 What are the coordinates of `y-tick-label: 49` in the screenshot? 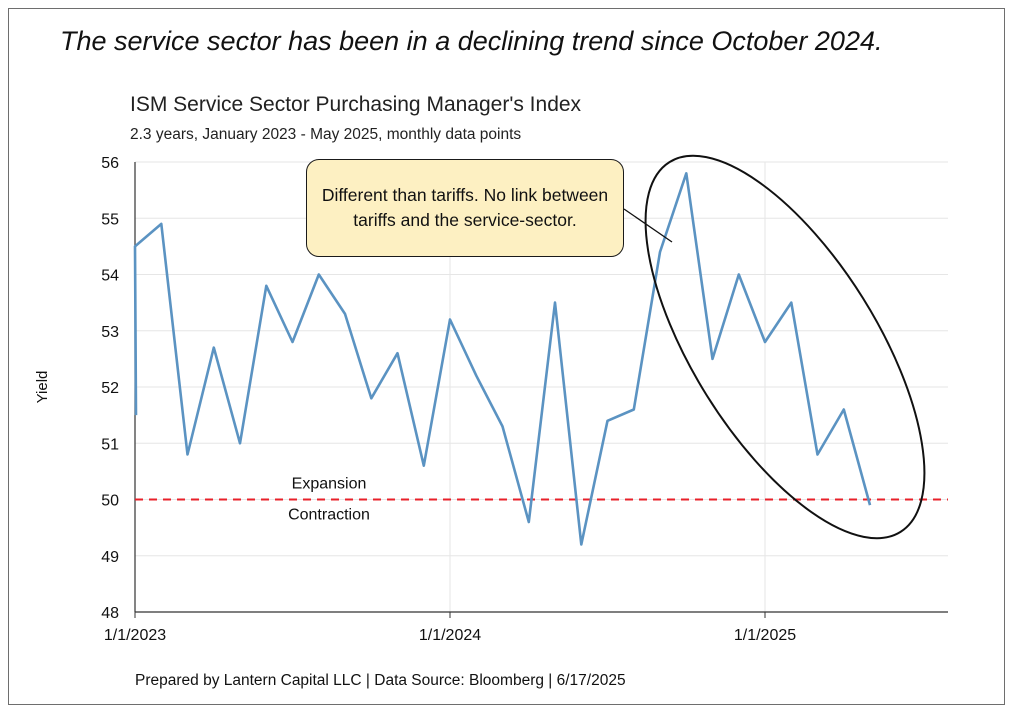 It's located at (110, 557).